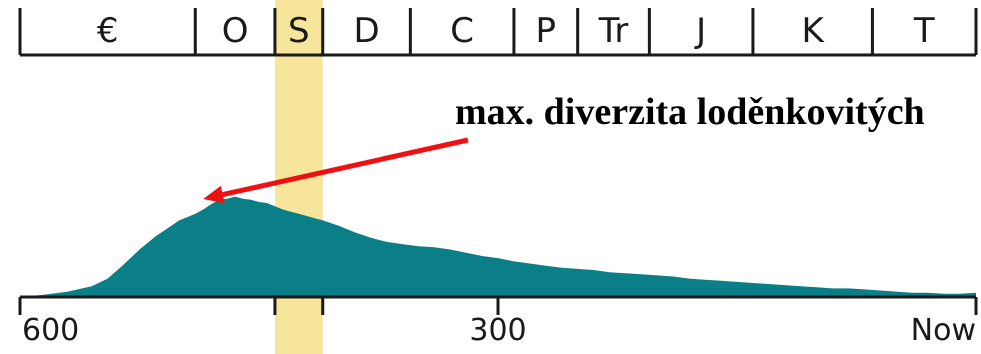 The image size is (981, 354). Describe the element at coordinates (700, 31) in the screenshot. I see `period-label-7: J` at that location.